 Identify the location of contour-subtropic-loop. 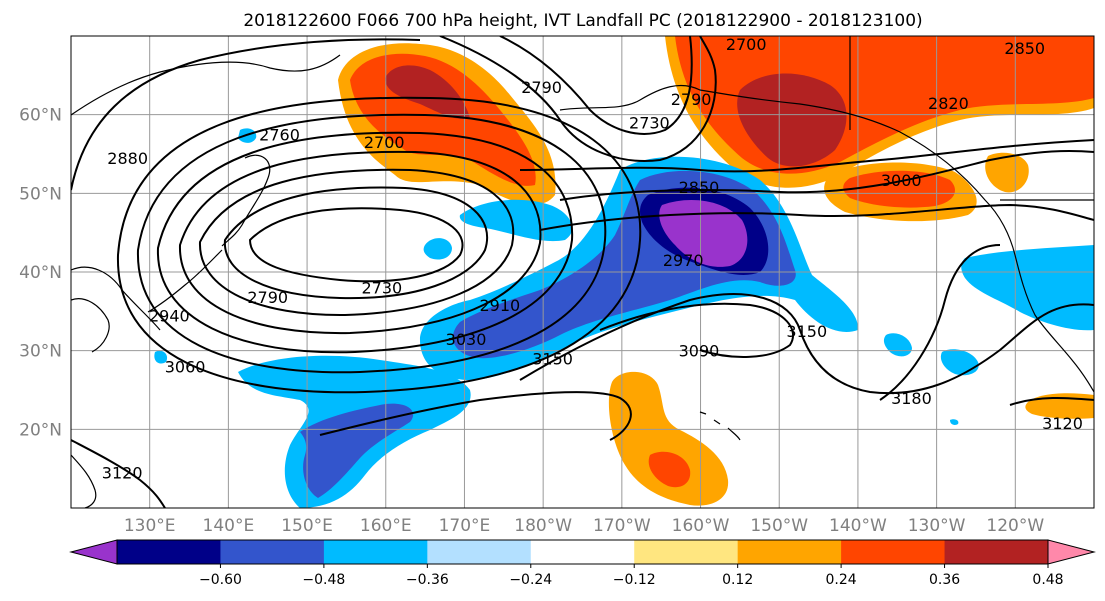
(475, 416).